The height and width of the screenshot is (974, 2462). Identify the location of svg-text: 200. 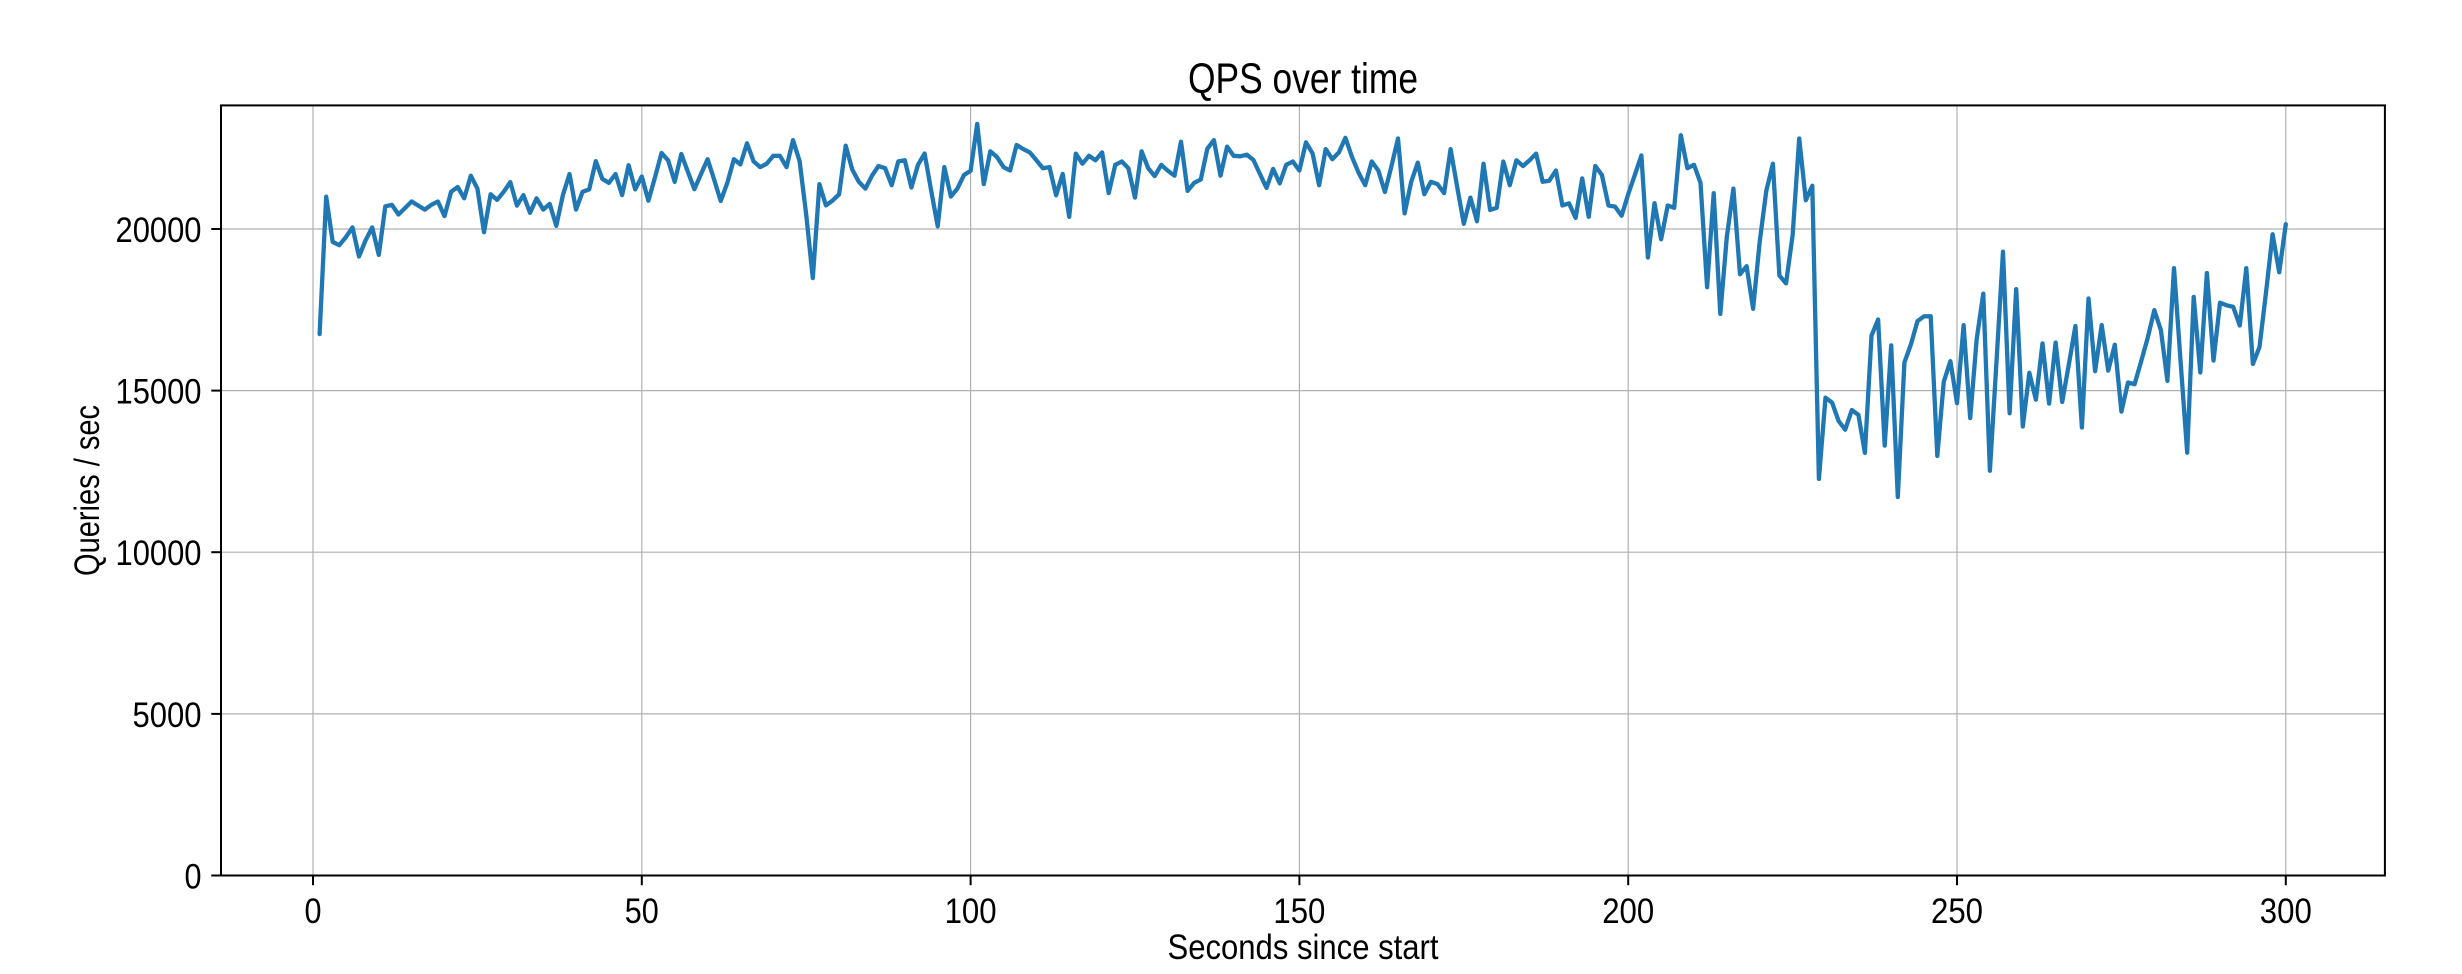
(1628, 911).